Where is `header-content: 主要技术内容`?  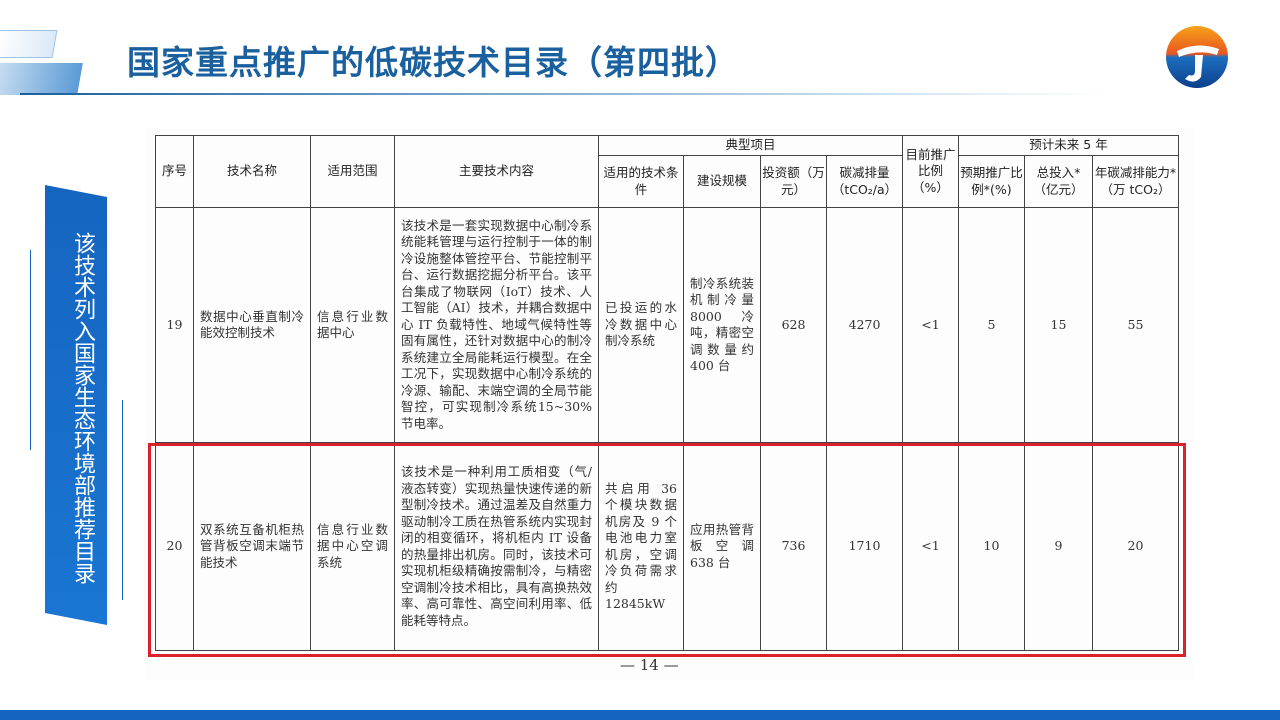 header-content: 主要技术内容 is located at coordinates (496, 171).